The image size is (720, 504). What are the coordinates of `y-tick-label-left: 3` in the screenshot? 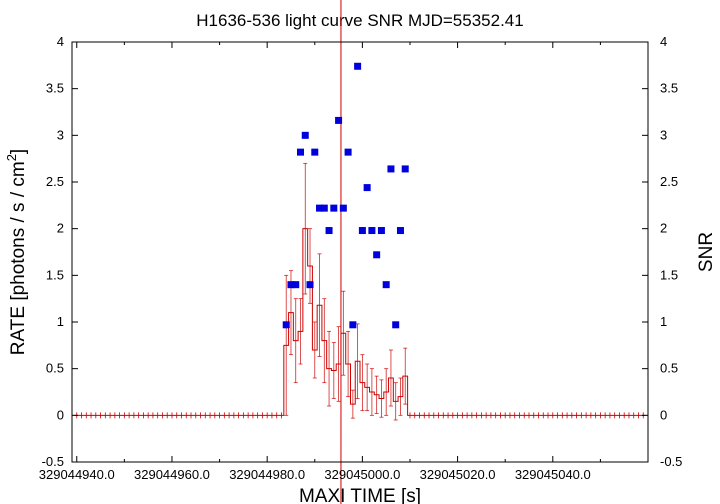 It's located at (60, 134).